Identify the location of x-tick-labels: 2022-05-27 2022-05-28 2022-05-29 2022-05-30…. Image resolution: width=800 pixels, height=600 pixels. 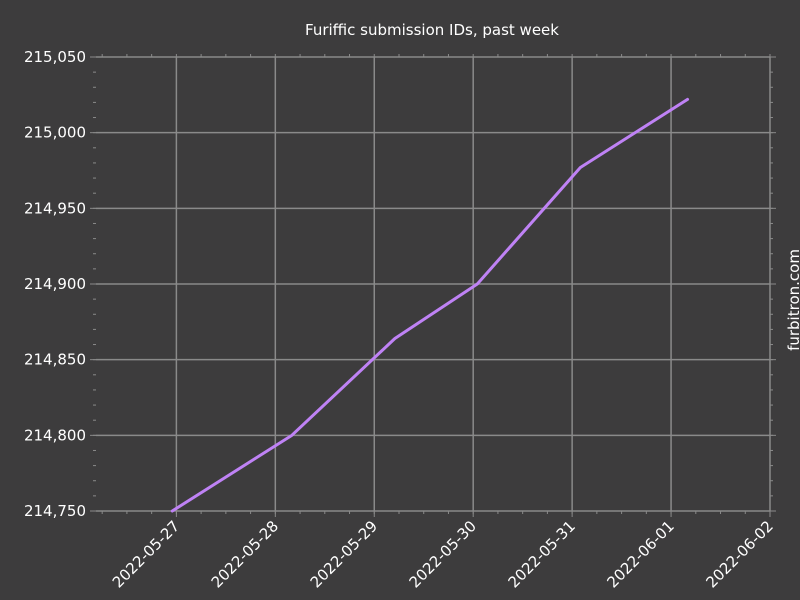
(443, 554).